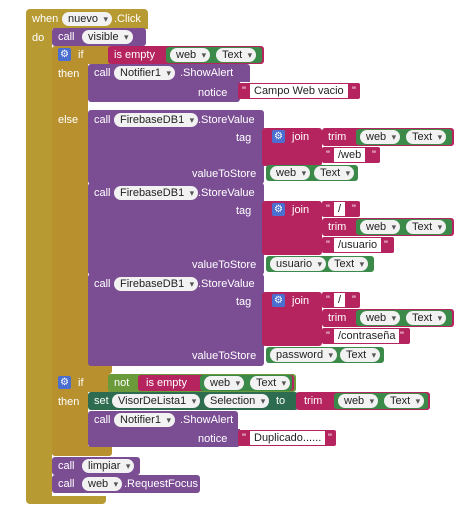 The width and height of the screenshot is (474, 524). What do you see at coordinates (244, 91) in the screenshot?
I see `quote-open: "` at bounding box center [244, 91].